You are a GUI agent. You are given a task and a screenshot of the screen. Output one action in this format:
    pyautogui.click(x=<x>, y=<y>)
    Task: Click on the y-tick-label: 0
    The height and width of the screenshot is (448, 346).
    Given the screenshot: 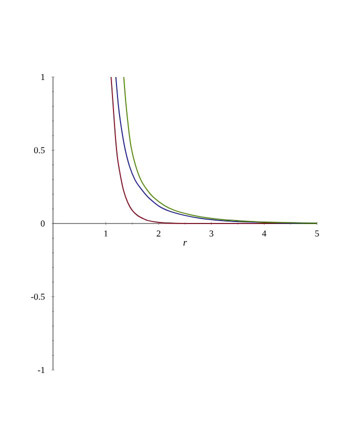 What is the action you would take?
    pyautogui.click(x=42, y=223)
    